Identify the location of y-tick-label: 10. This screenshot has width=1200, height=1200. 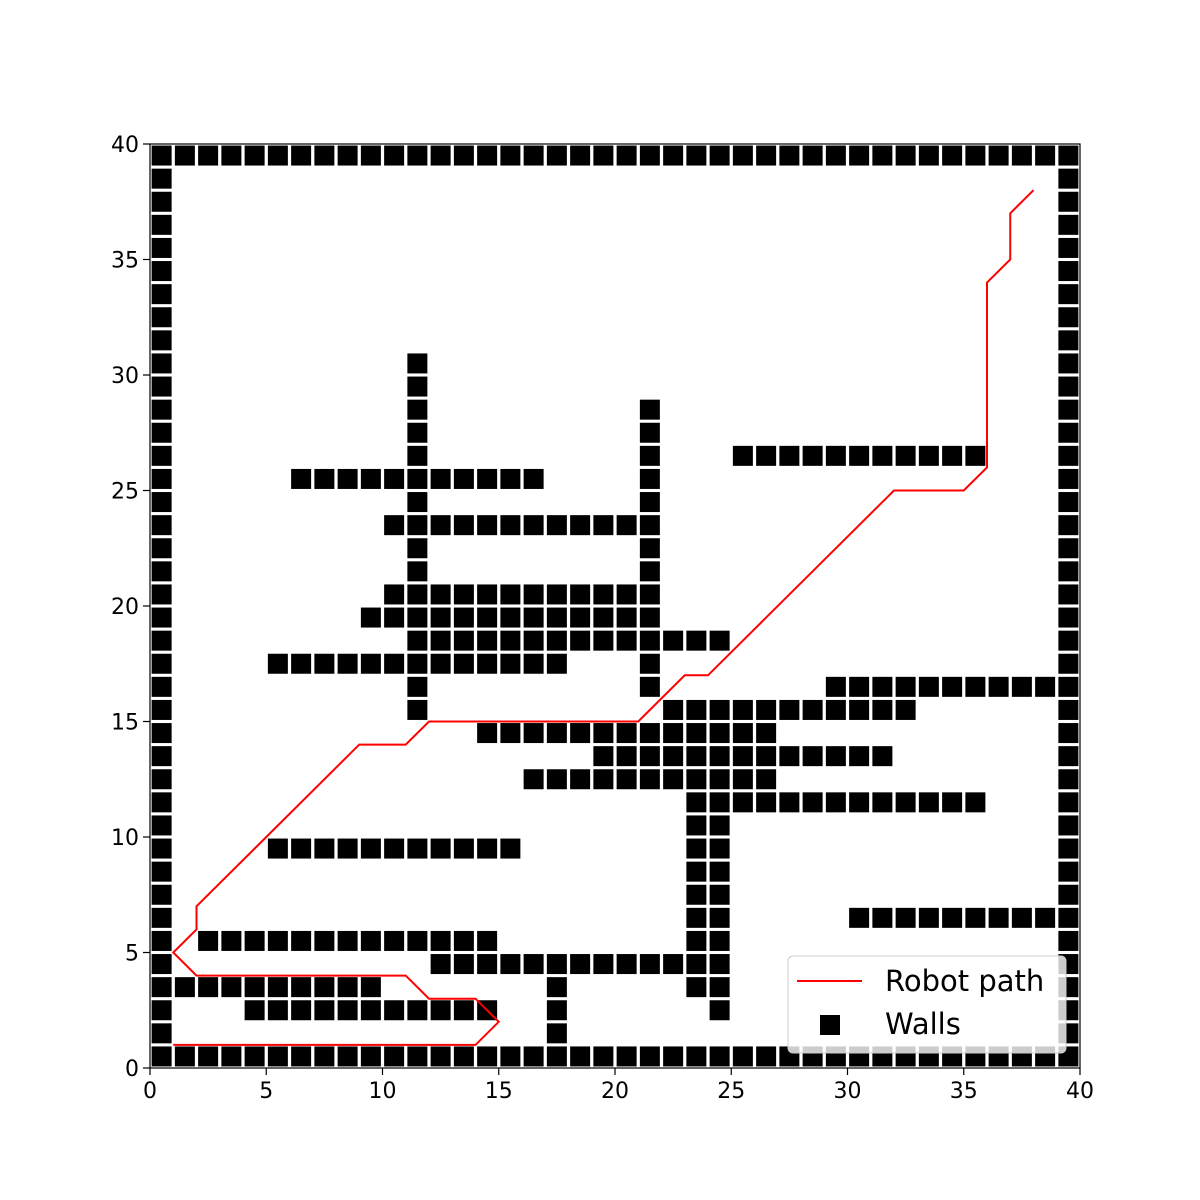
(125, 838).